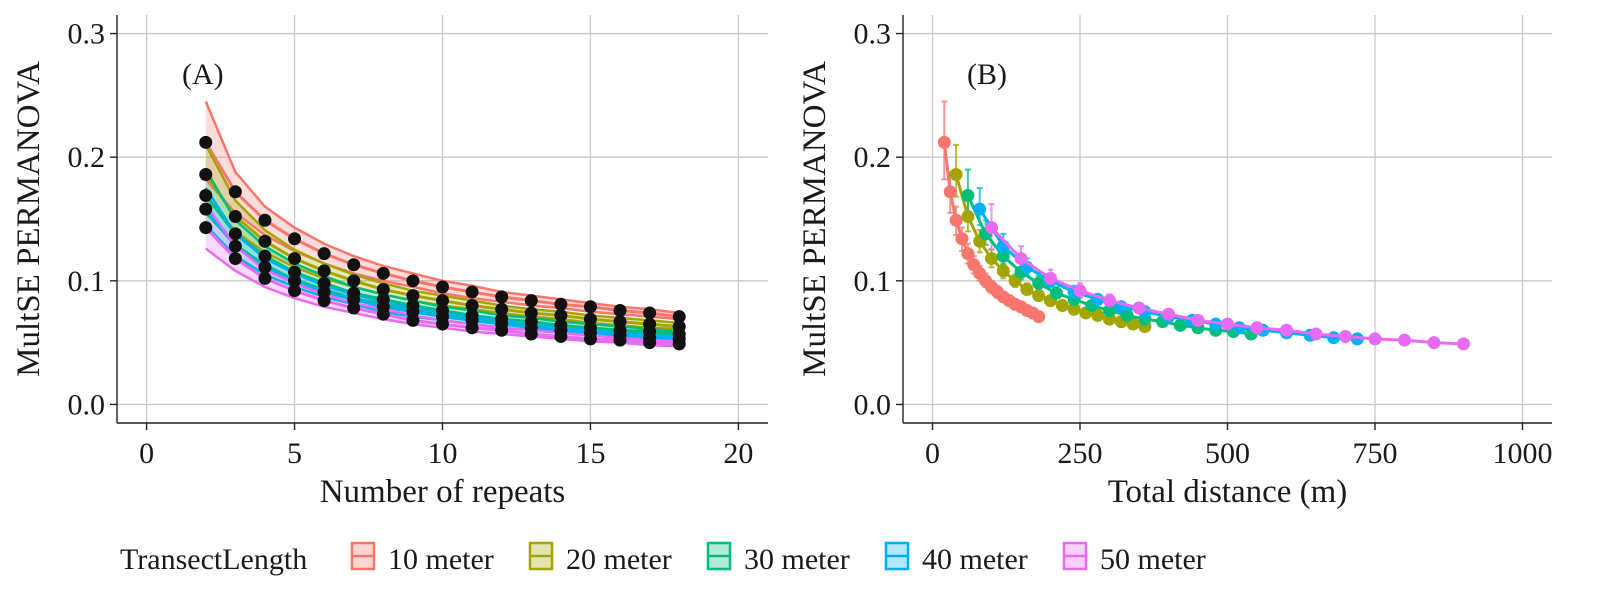 The image size is (1600, 605). Describe the element at coordinates (1134, 558) in the screenshot. I see `legend-item: 50 meter` at that location.